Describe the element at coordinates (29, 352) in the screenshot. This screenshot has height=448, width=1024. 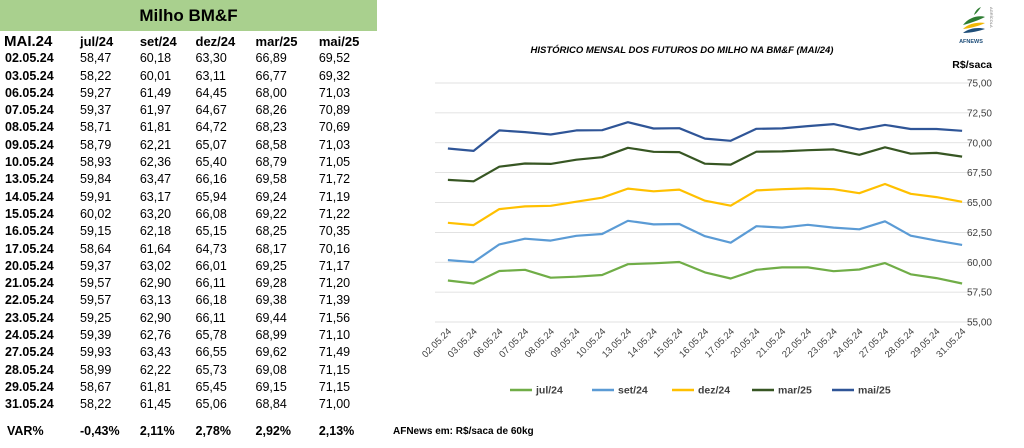
I see `row-date: 27.05.24` at that location.